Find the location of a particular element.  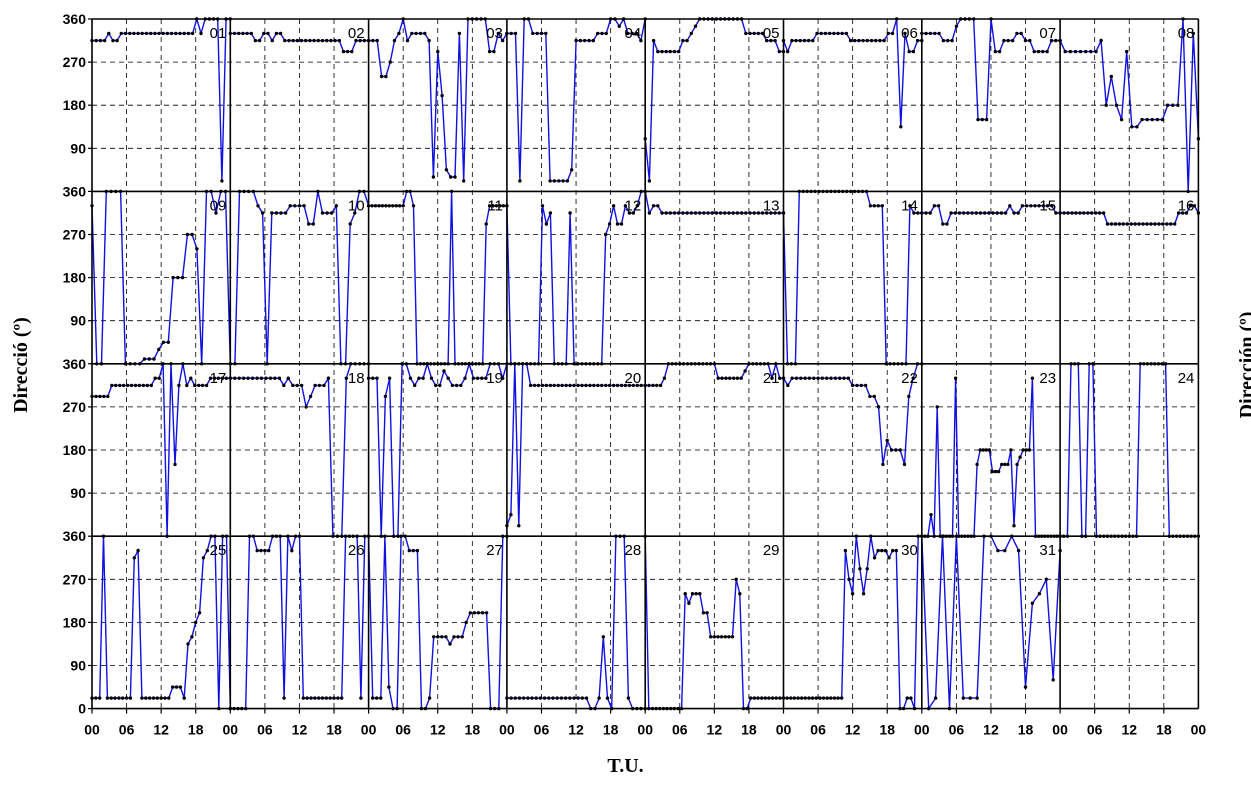

y-tick-label: 270 is located at coordinates (75, 407).